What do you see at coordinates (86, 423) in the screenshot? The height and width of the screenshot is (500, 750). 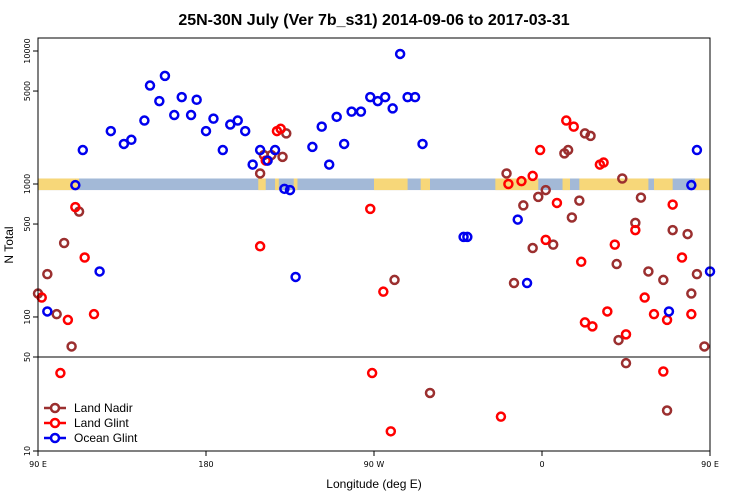 I see `legend-item: Land Glint` at bounding box center [86, 423].